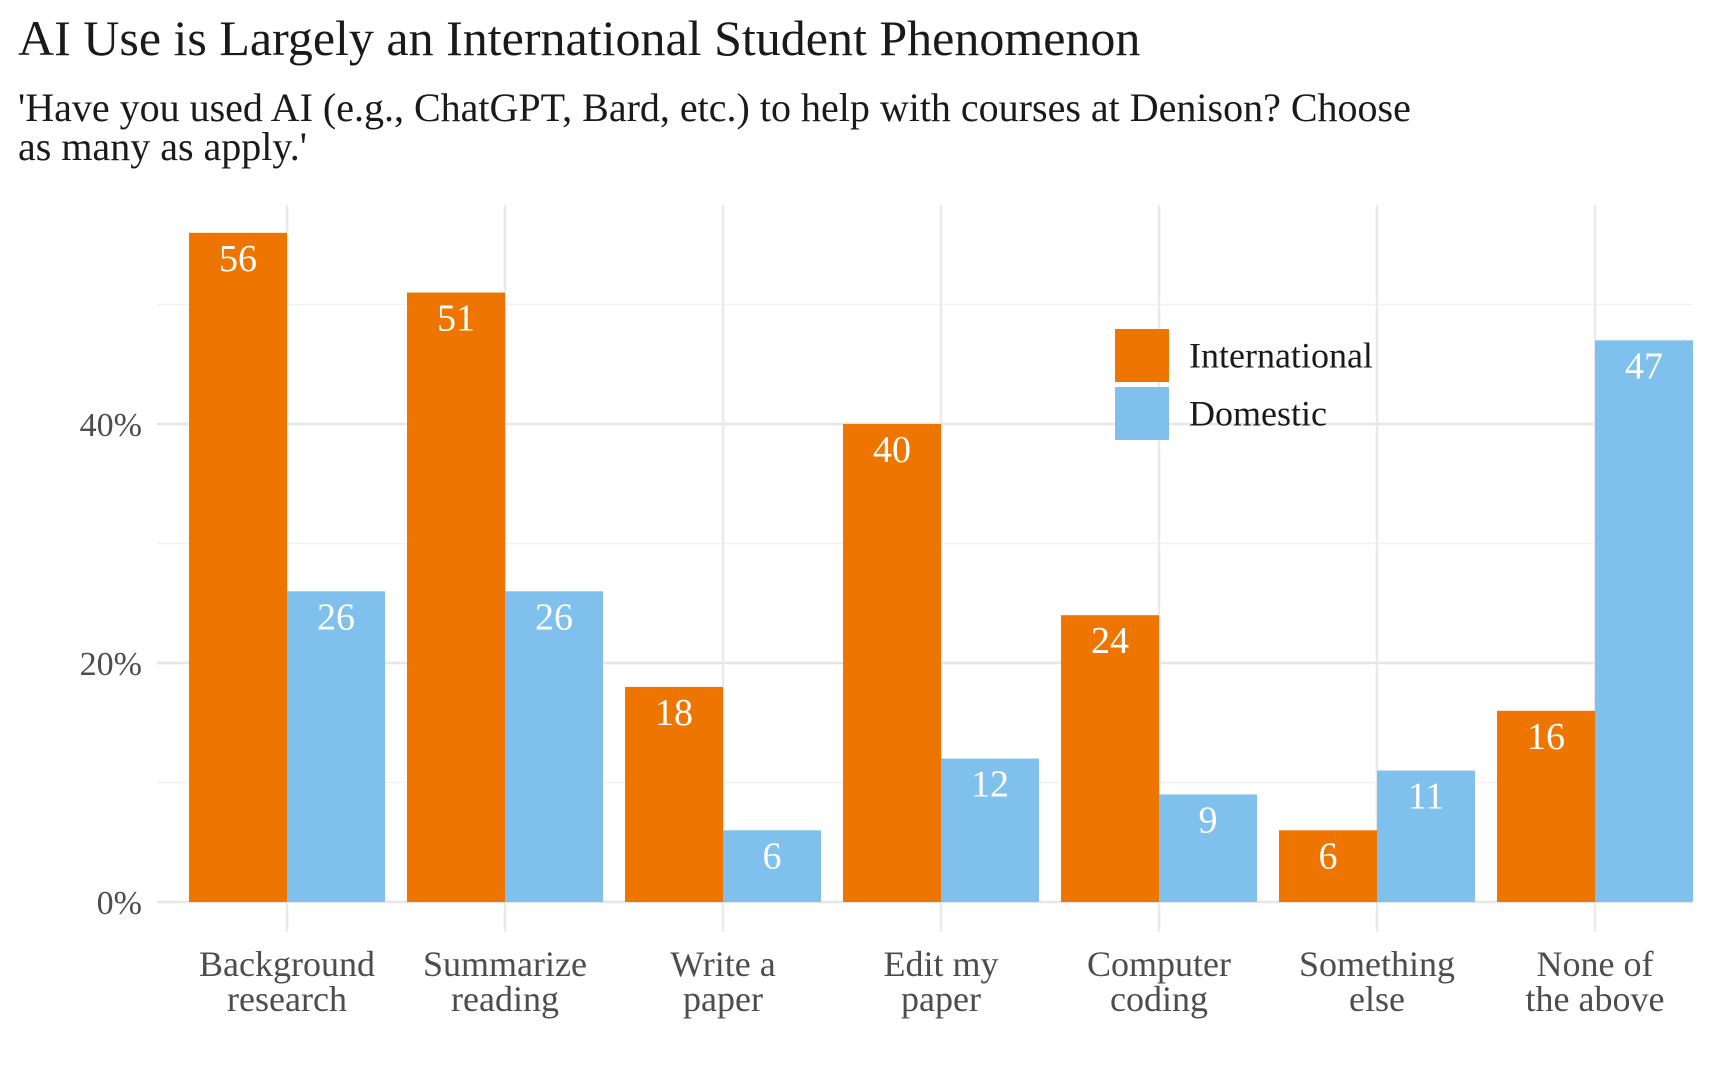  What do you see at coordinates (554, 617) in the screenshot?
I see `data-label-domestic-1: 26` at bounding box center [554, 617].